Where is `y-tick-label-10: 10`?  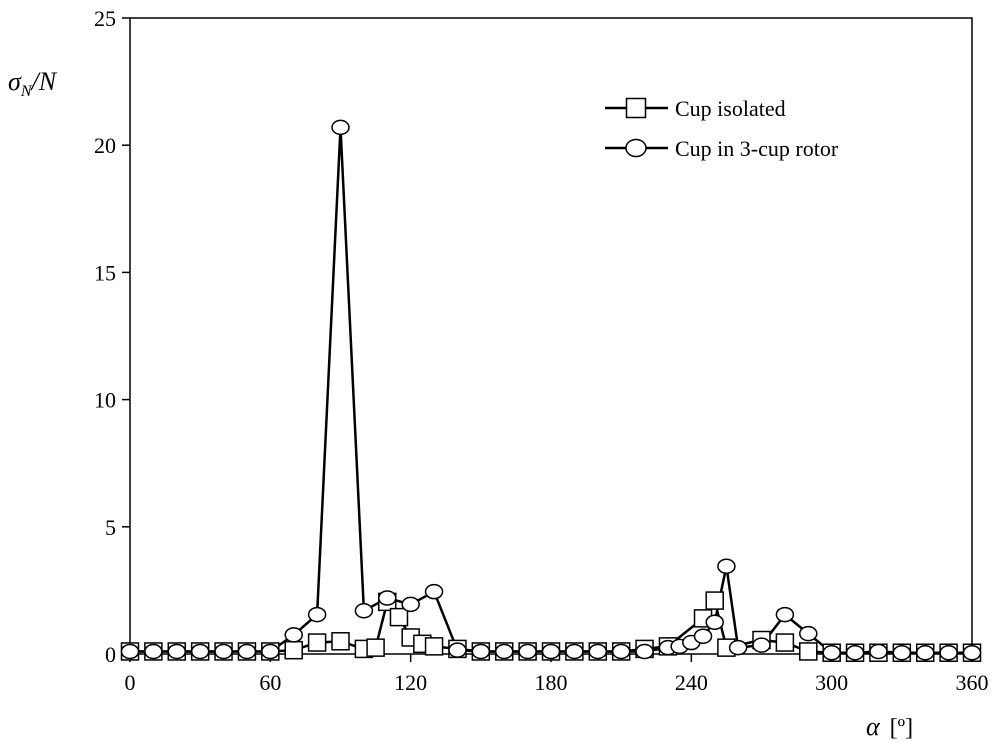 y-tick-label-10: 10 is located at coordinates (105, 400).